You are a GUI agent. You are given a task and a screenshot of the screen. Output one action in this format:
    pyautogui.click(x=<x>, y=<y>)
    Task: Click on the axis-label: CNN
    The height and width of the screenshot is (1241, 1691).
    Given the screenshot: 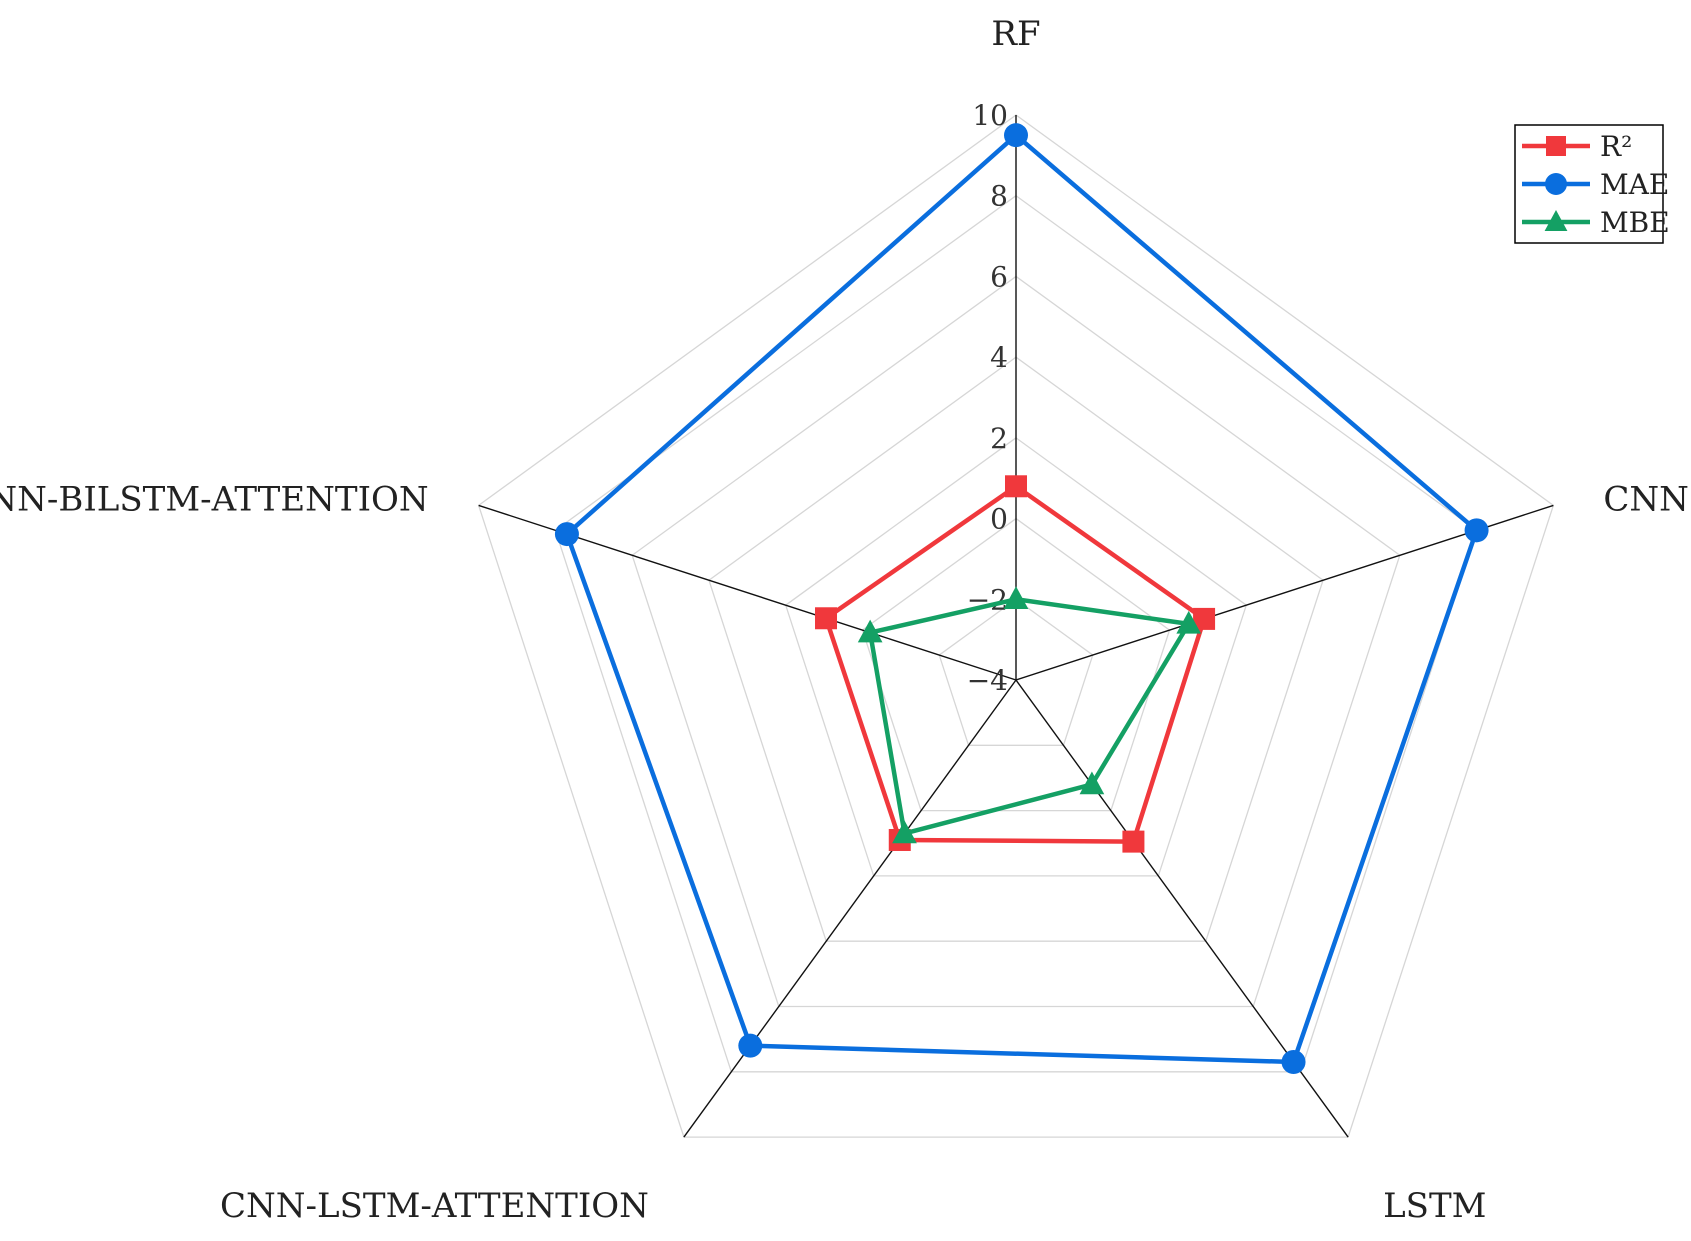 What is the action you would take?
    pyautogui.click(x=1646, y=499)
    